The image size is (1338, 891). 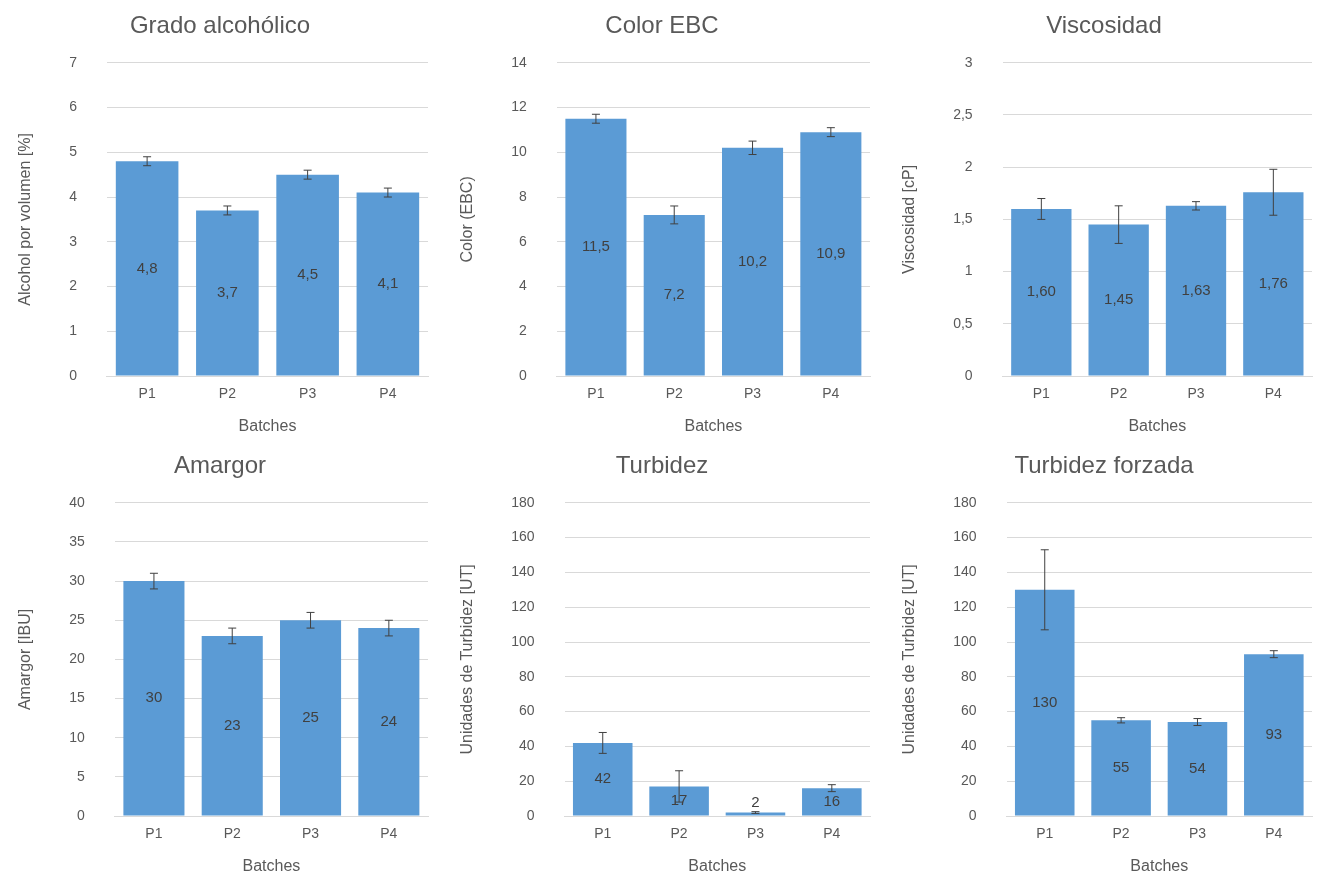 I want to click on data-label: 4,5, so click(x=308, y=274).